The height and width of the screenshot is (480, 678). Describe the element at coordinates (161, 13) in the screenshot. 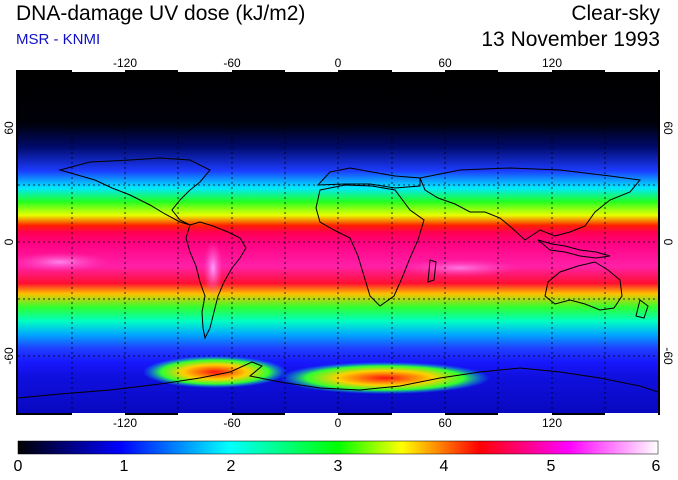

I see `map-title: DNA-damage UV dose (kJ/m2)` at that location.